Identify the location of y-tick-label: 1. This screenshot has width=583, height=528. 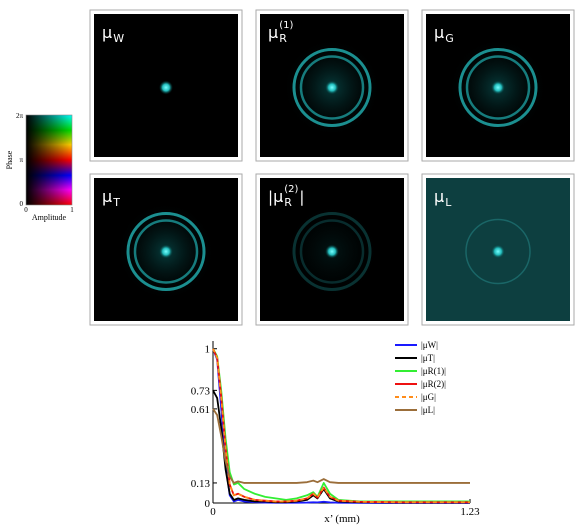
(208, 350).